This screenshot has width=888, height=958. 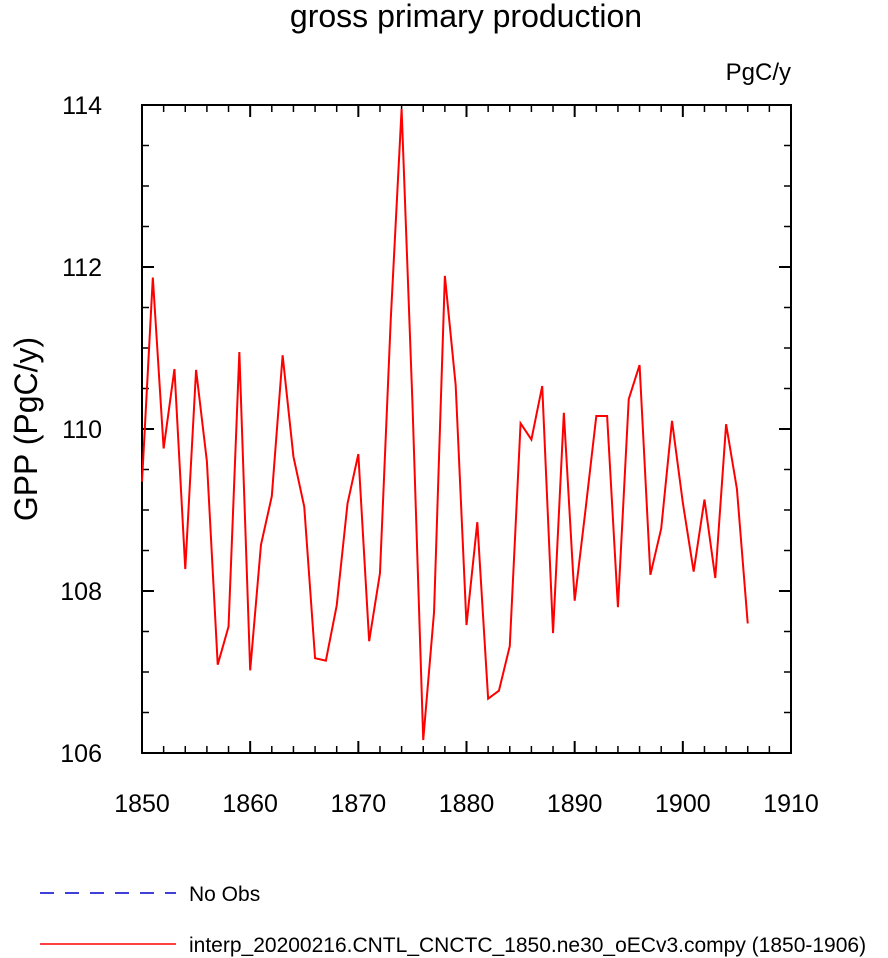 I want to click on x-tick-label: 1910, so click(x=791, y=804).